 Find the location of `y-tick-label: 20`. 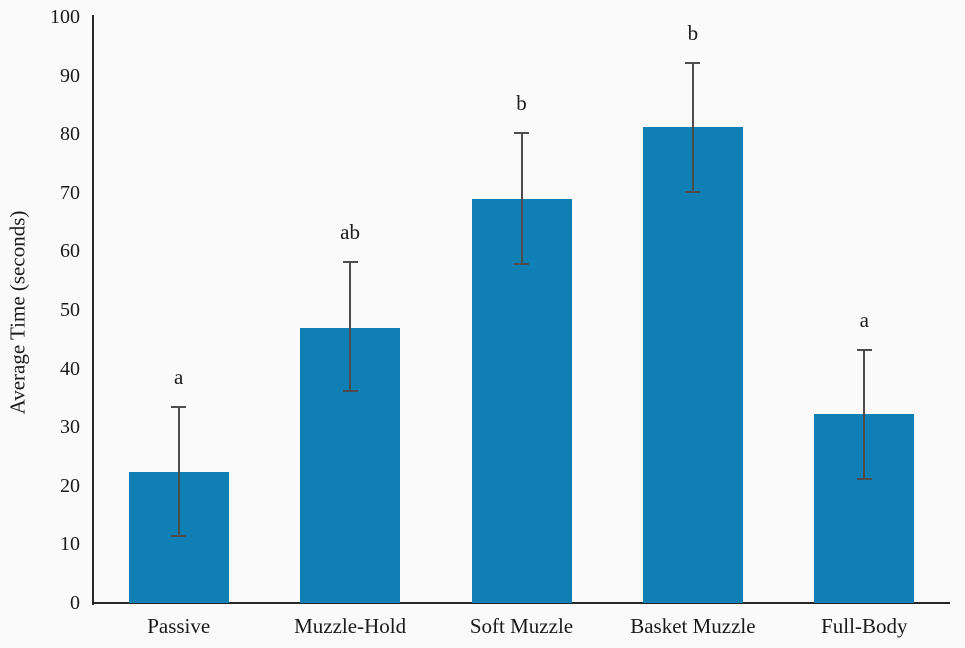

y-tick-label: 20 is located at coordinates (70, 485).